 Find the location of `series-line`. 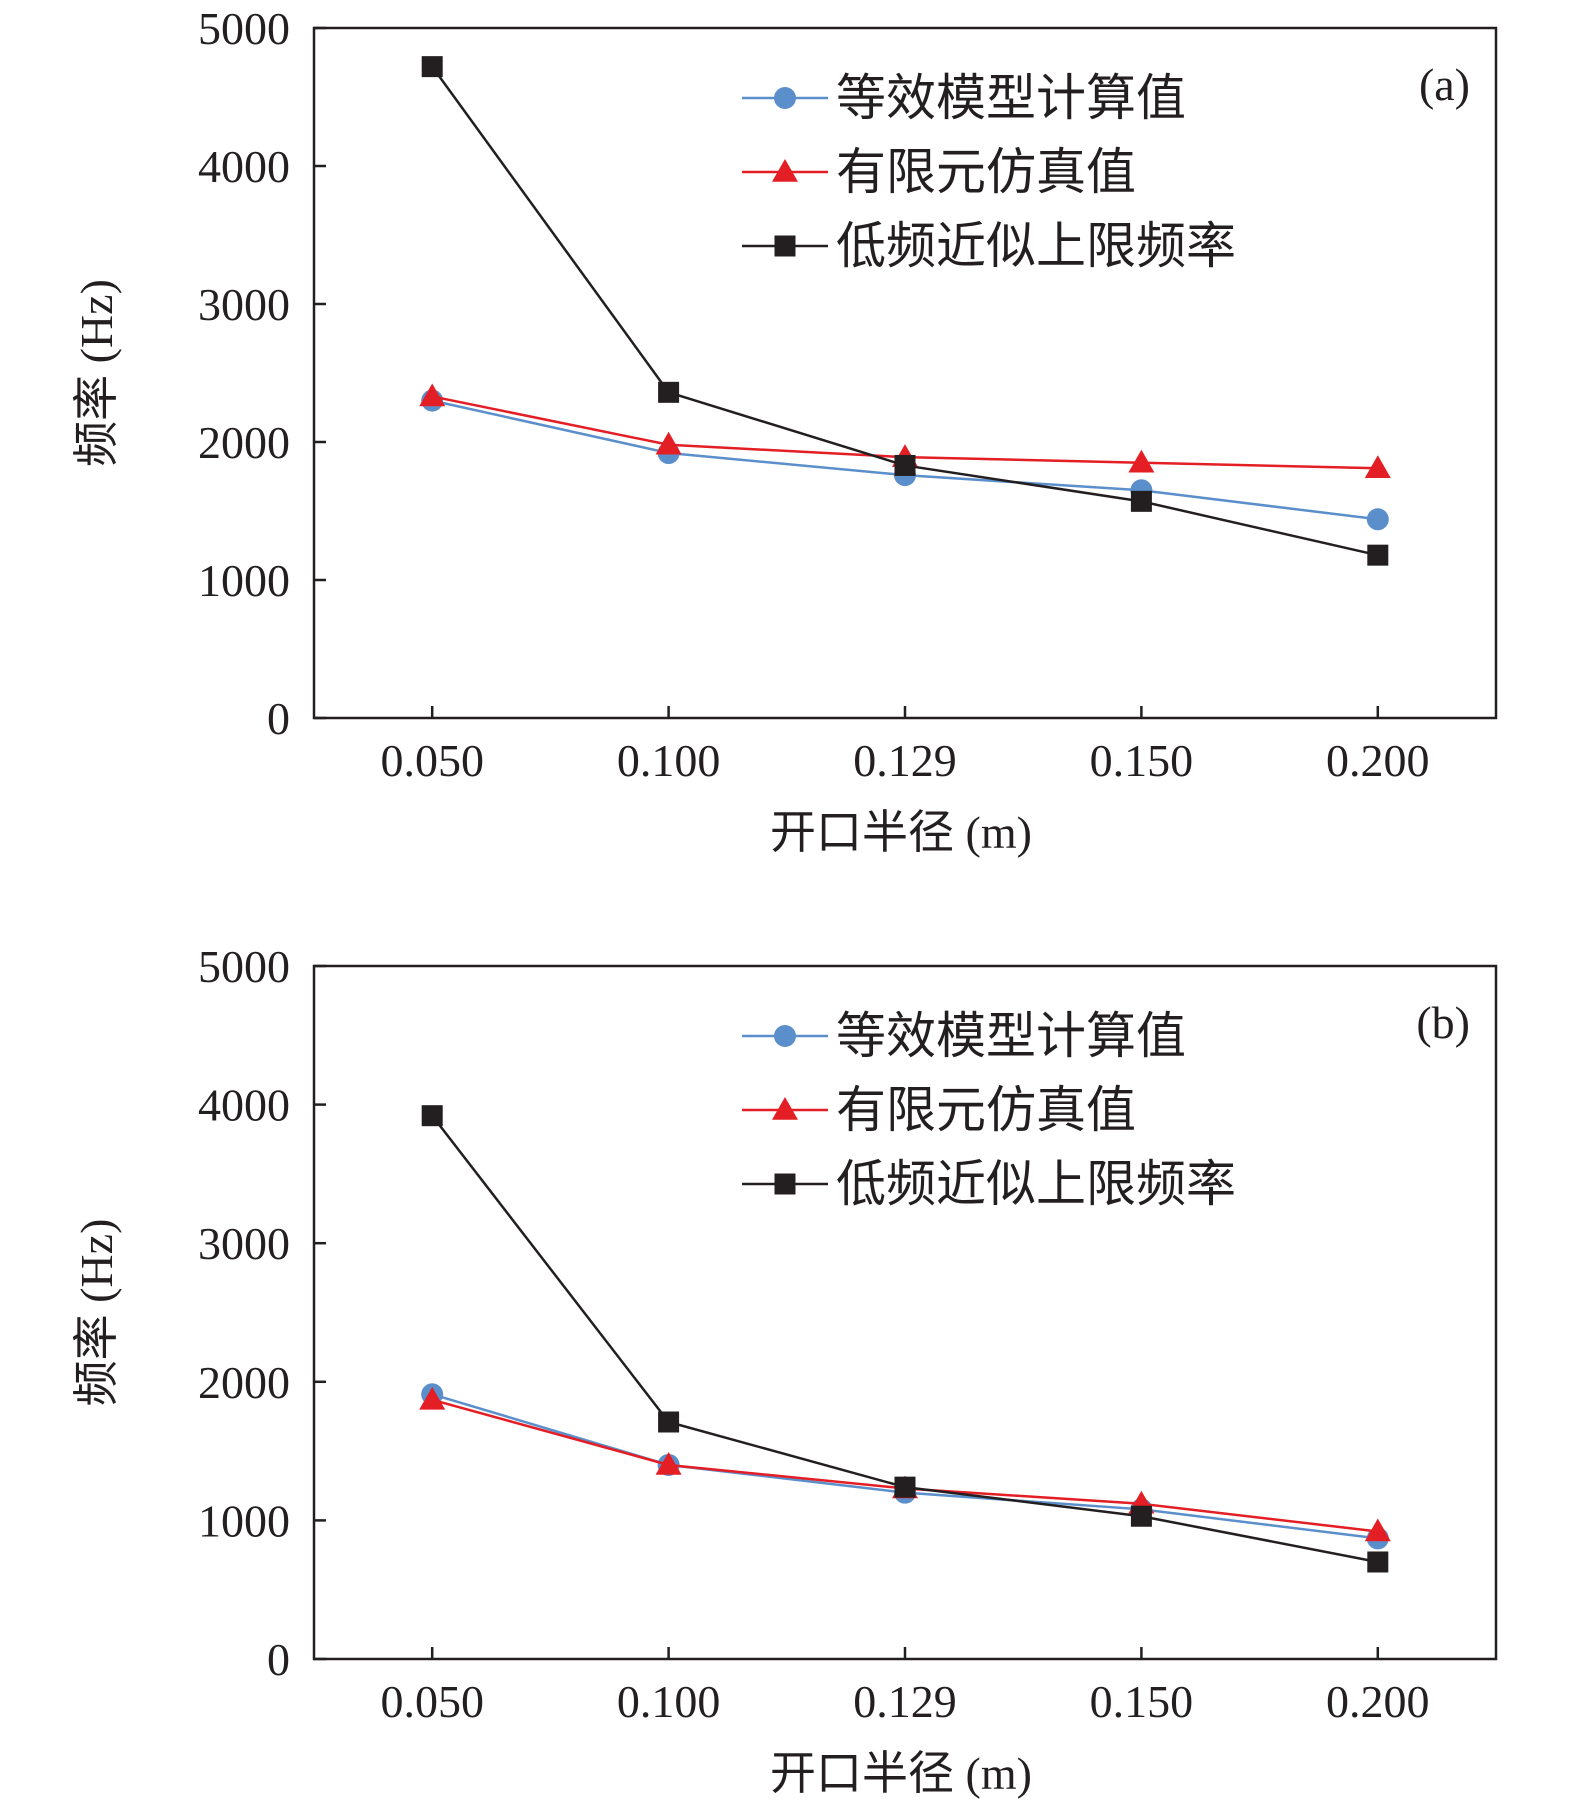

series-line is located at coordinates (904, 1465).